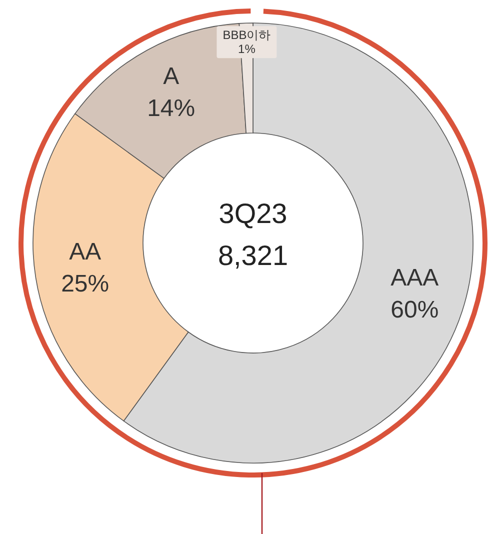 The image size is (490, 534). What do you see at coordinates (246, 35) in the screenshot?
I see `slice-label: BBB이하` at bounding box center [246, 35].